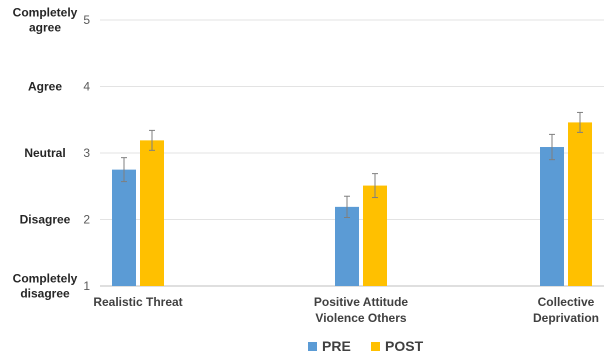  I want to click on y-level-label: Disagree, so click(45, 220).